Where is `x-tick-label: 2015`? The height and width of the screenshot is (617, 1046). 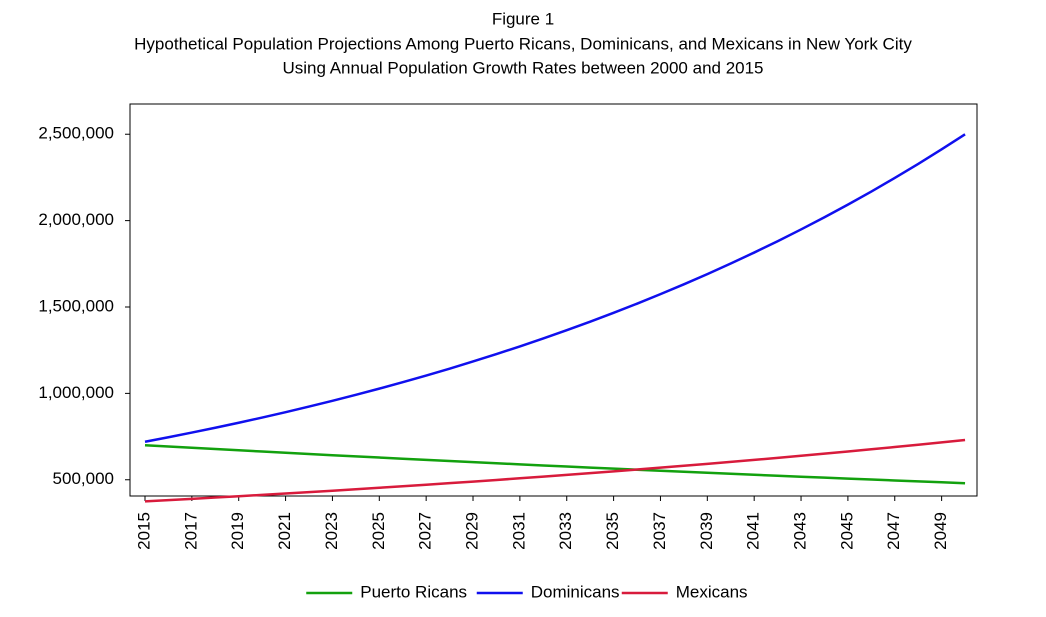
x-tick-label: 2015 is located at coordinates (143, 531).